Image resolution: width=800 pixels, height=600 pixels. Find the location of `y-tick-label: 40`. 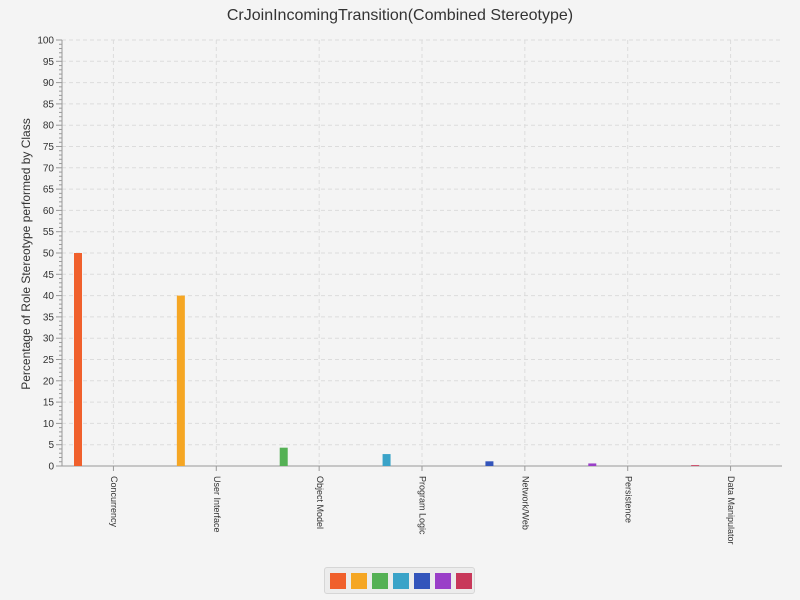

y-tick-label: 40 is located at coordinates (49, 296).